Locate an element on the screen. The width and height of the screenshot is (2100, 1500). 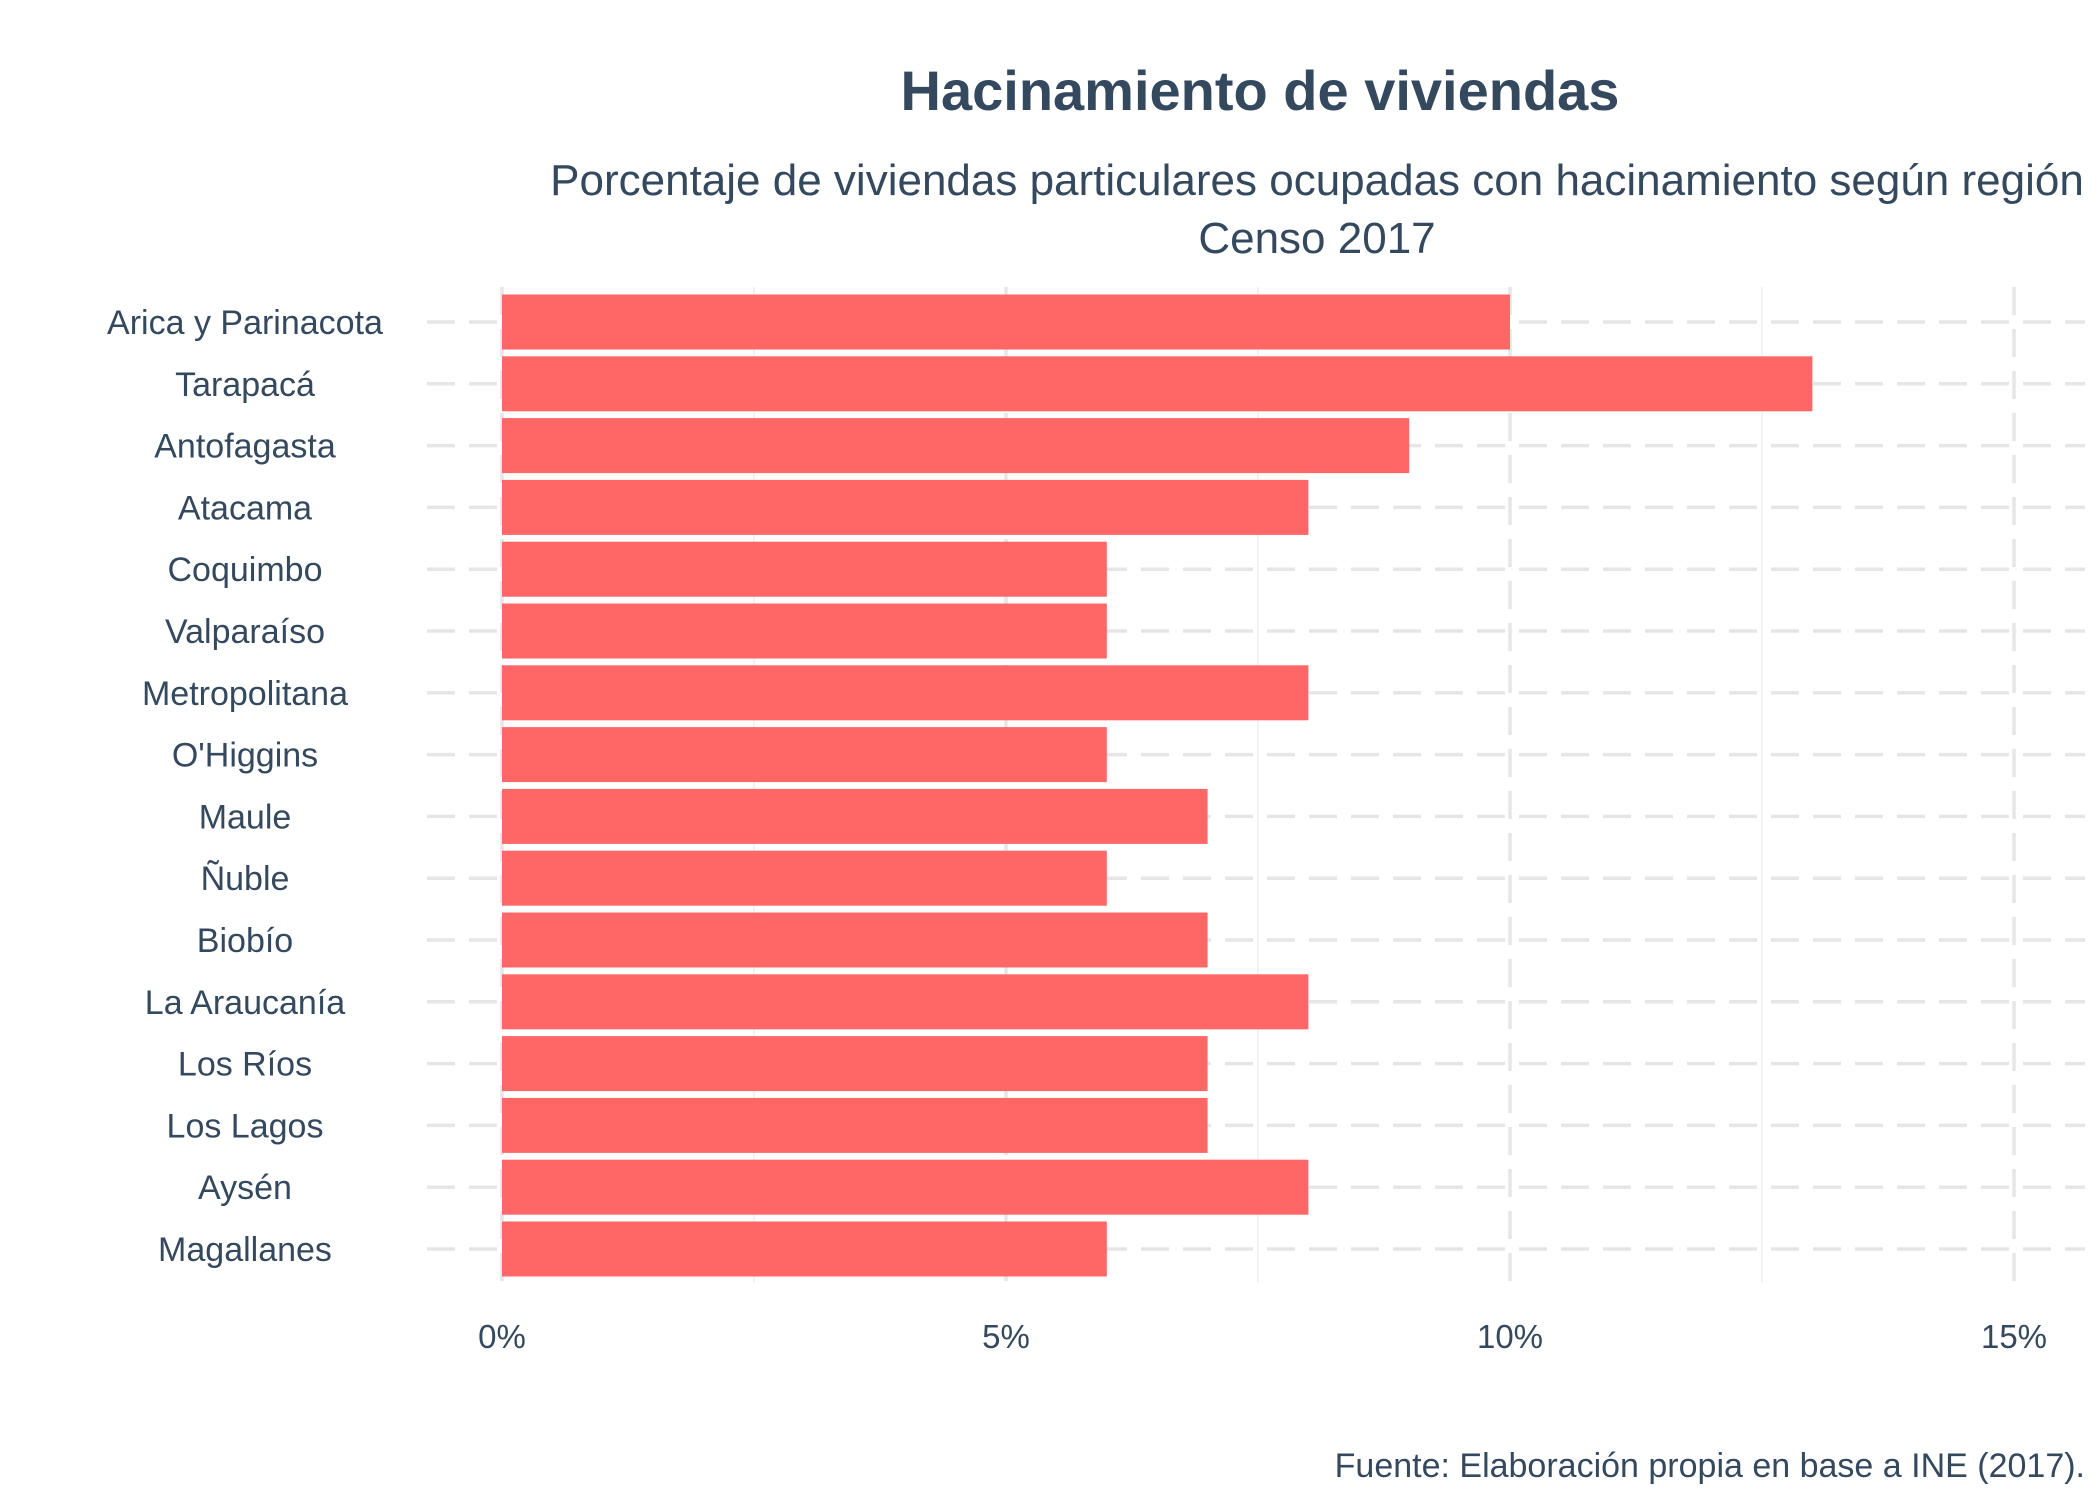
x-axis-tick-label: 0% is located at coordinates (502, 1336).